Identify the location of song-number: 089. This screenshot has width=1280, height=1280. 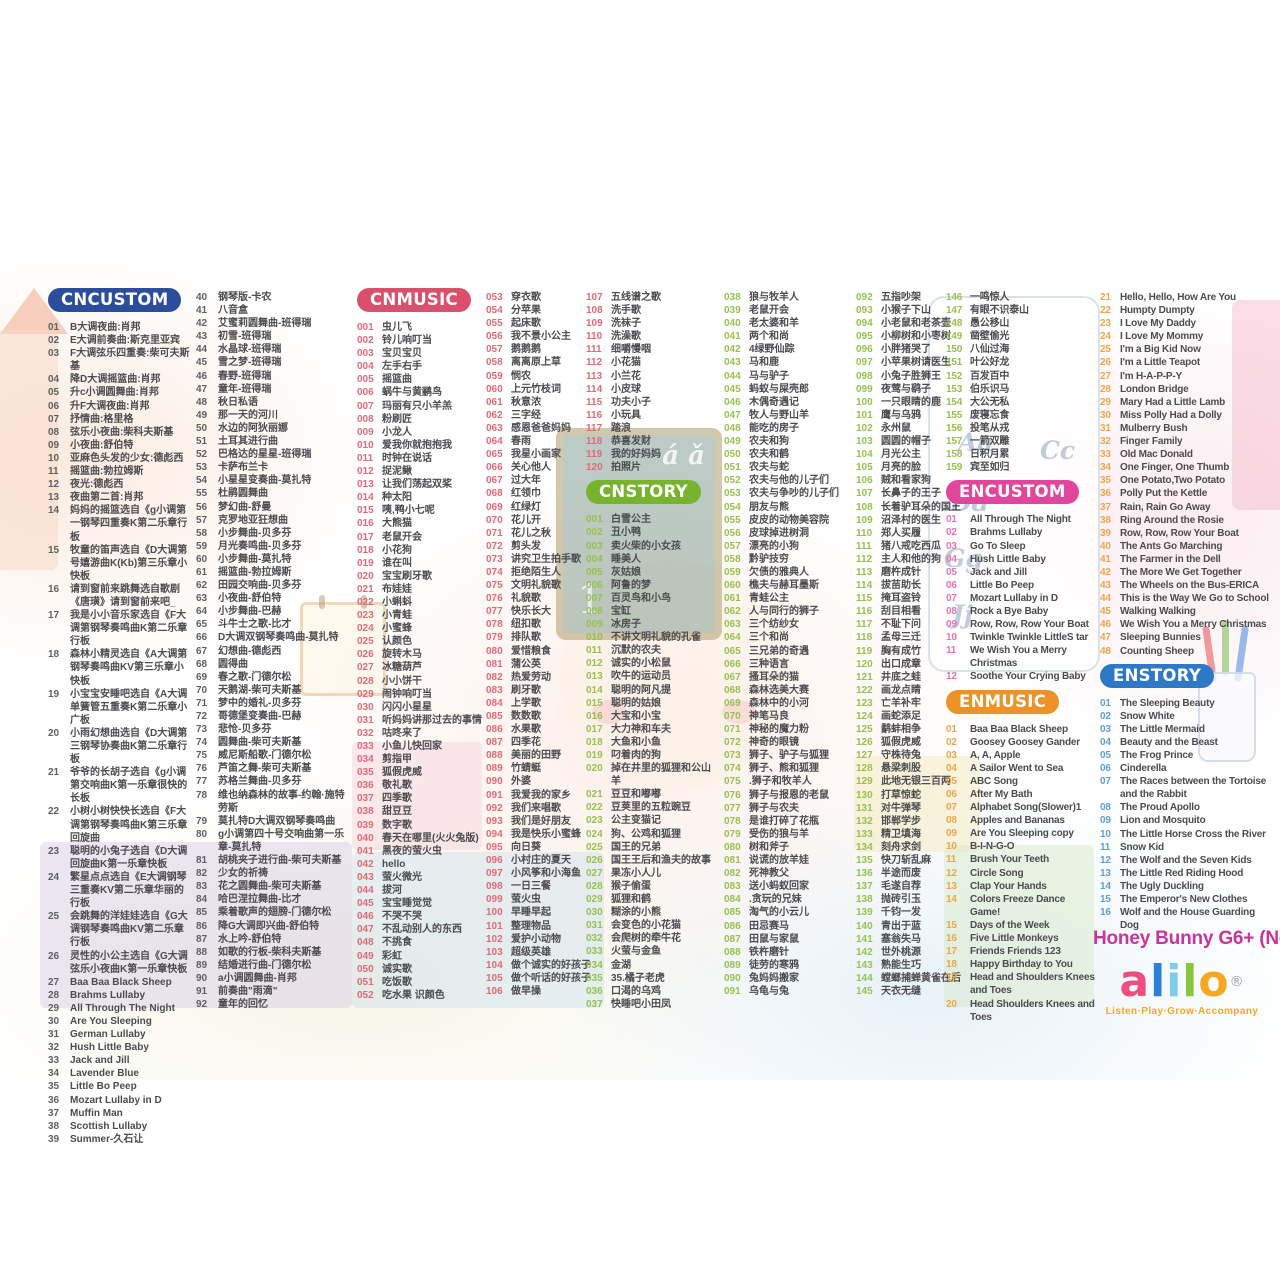
(732, 965).